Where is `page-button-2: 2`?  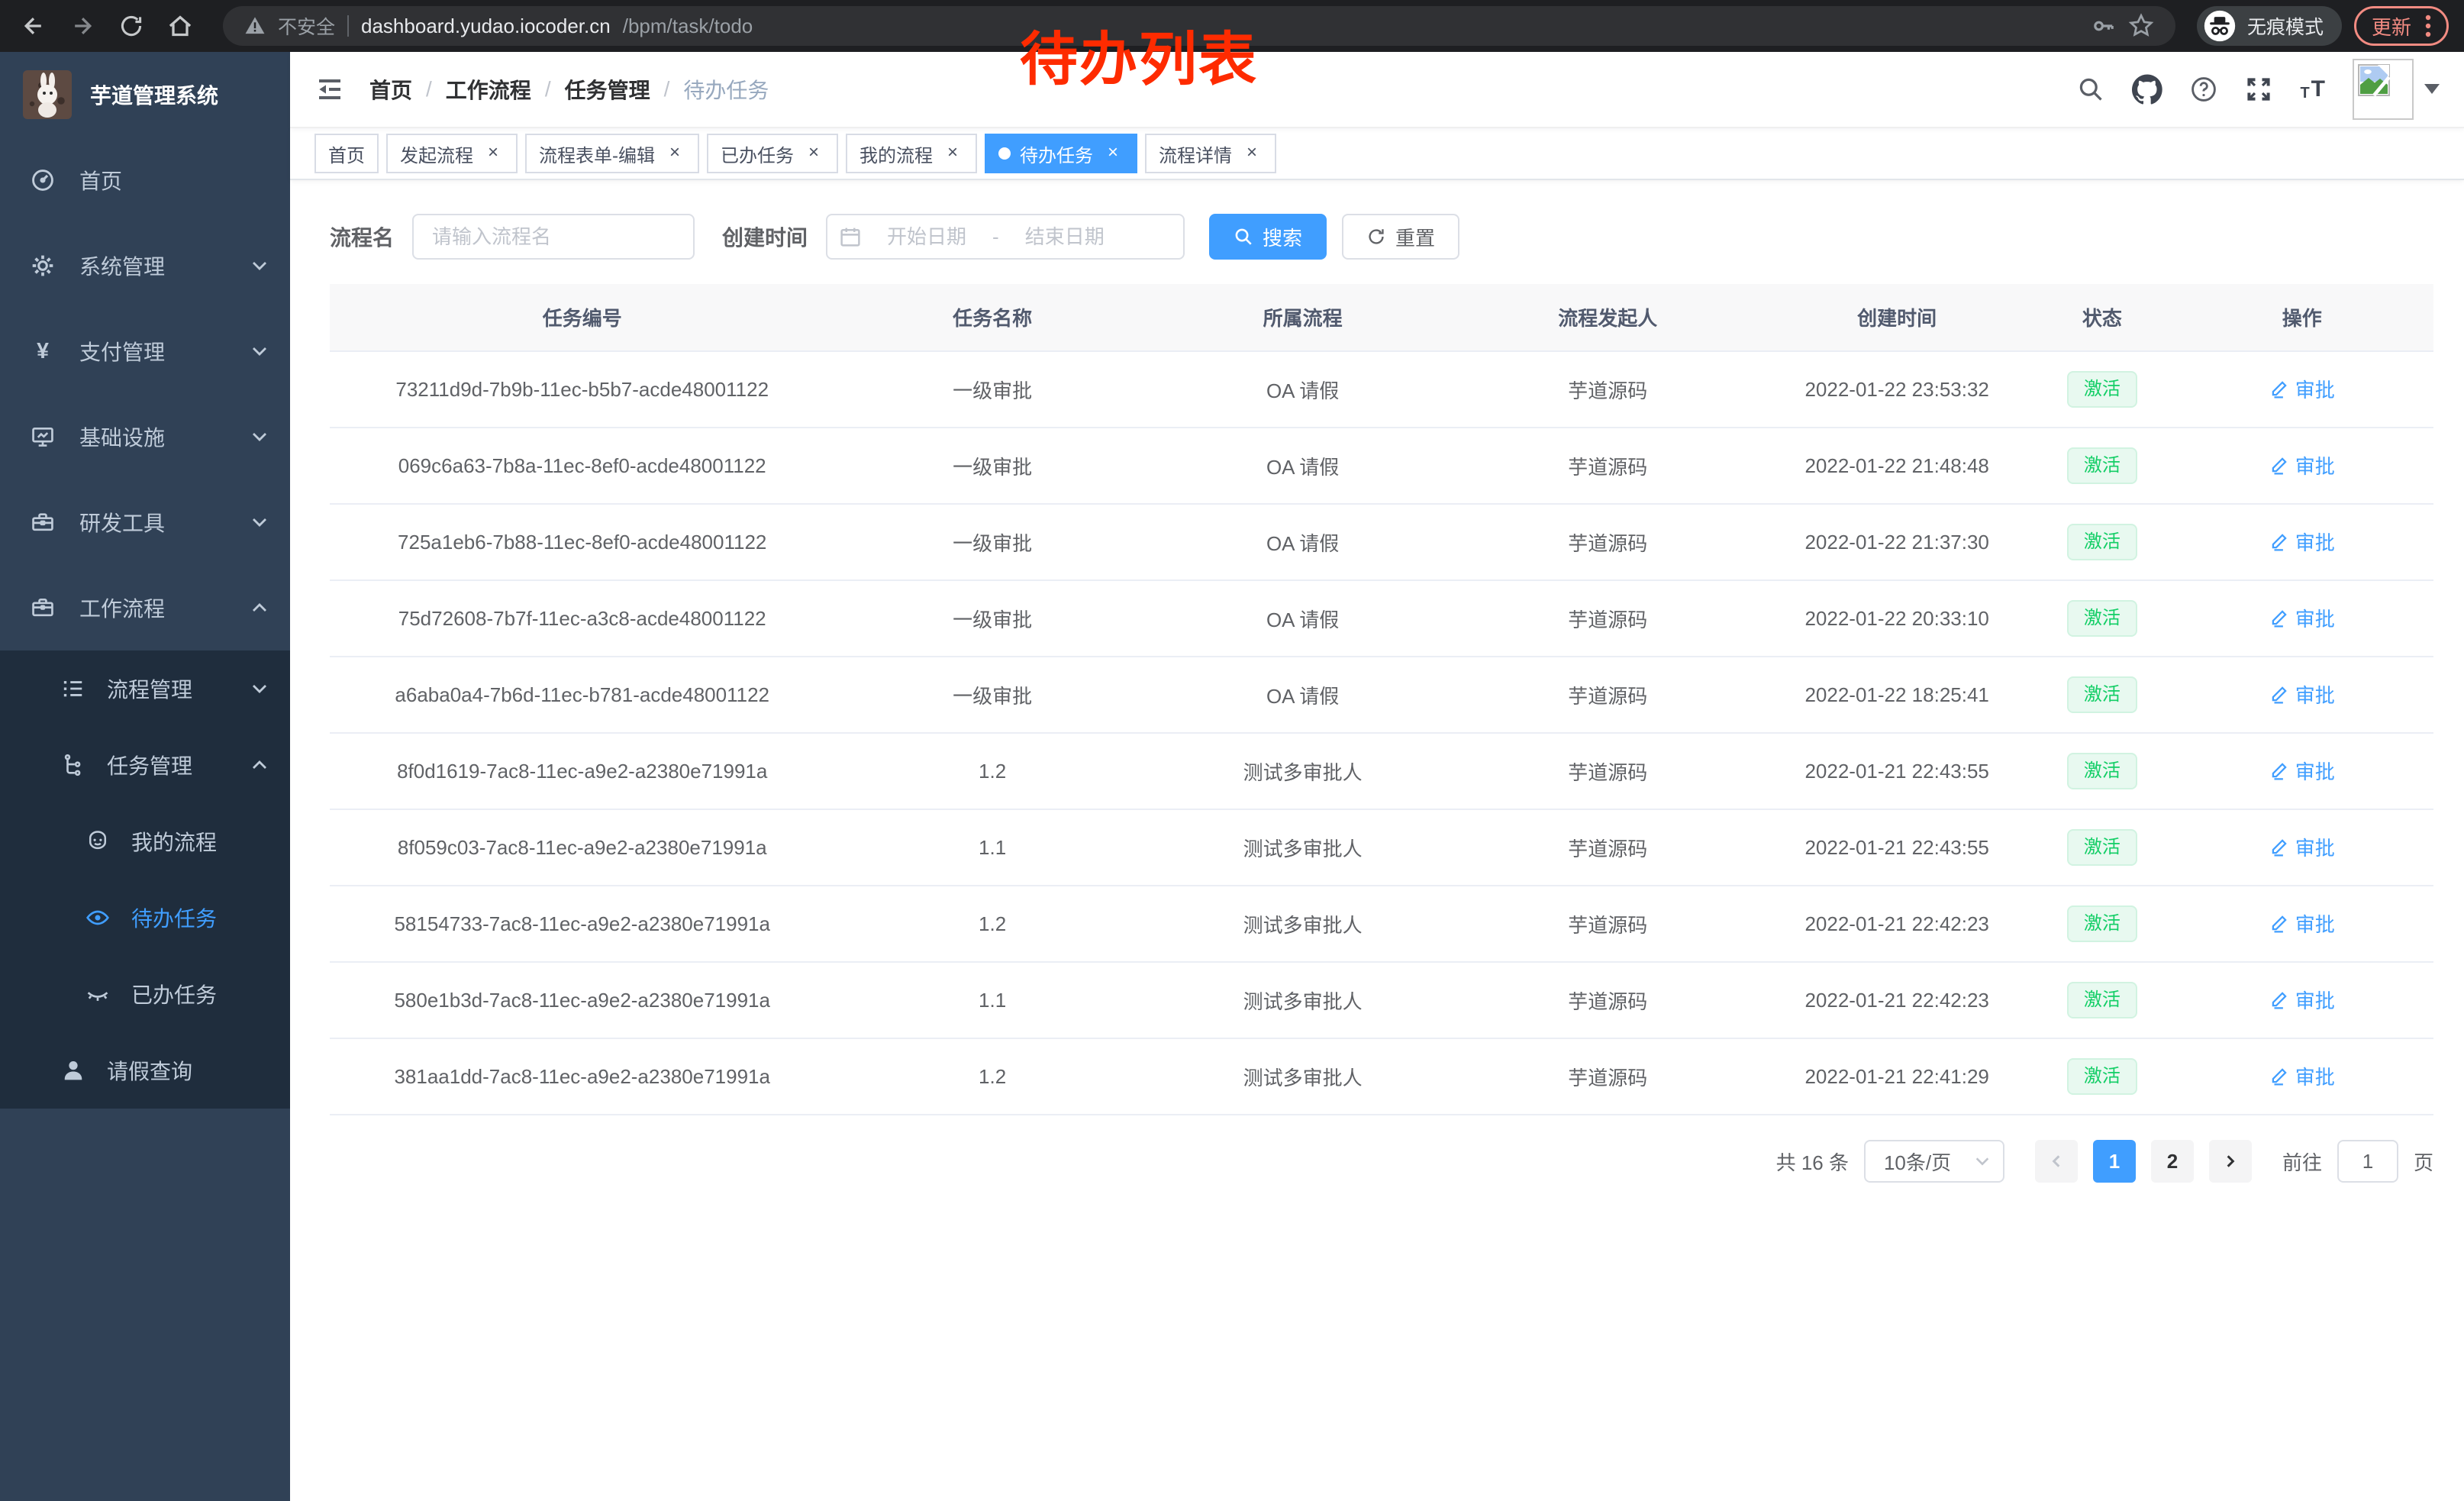
page-button-2: 2 is located at coordinates (2172, 1161).